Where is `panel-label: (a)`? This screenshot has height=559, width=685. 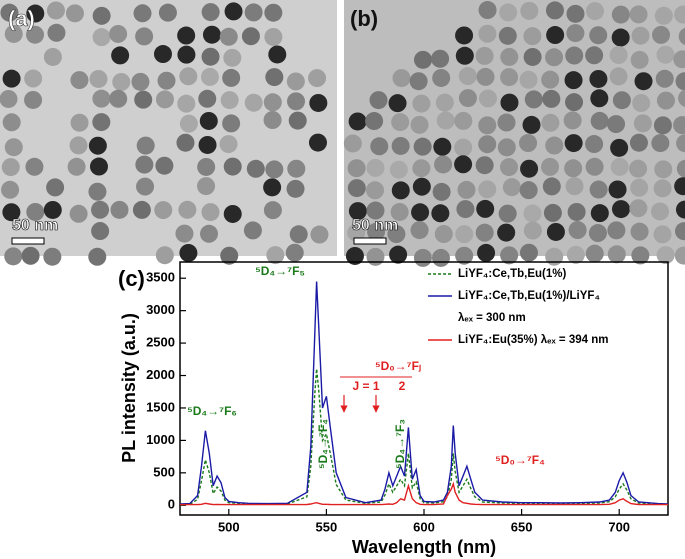 panel-label: (a) is located at coordinates (21, 18).